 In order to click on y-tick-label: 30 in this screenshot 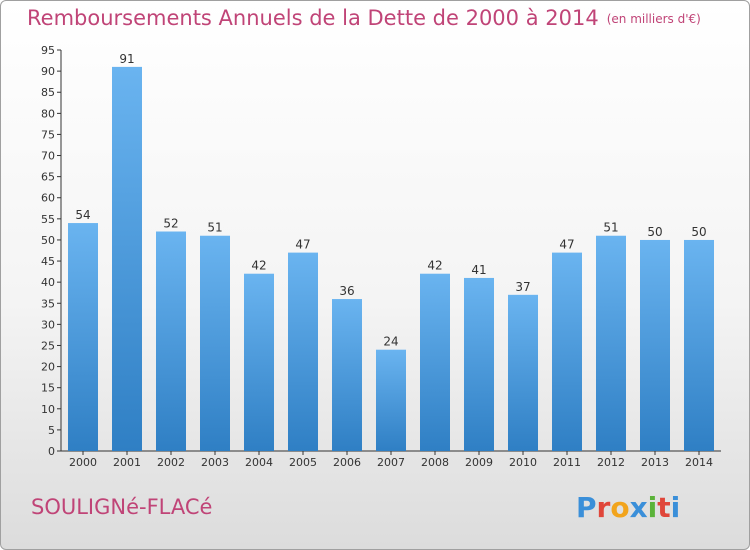, I will do `click(48, 324)`.